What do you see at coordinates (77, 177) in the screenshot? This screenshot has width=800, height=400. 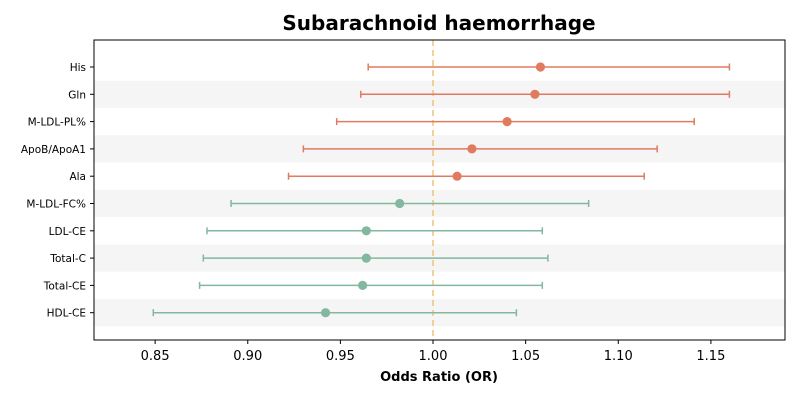 I see `y-tick-label: Ala` at bounding box center [77, 177].